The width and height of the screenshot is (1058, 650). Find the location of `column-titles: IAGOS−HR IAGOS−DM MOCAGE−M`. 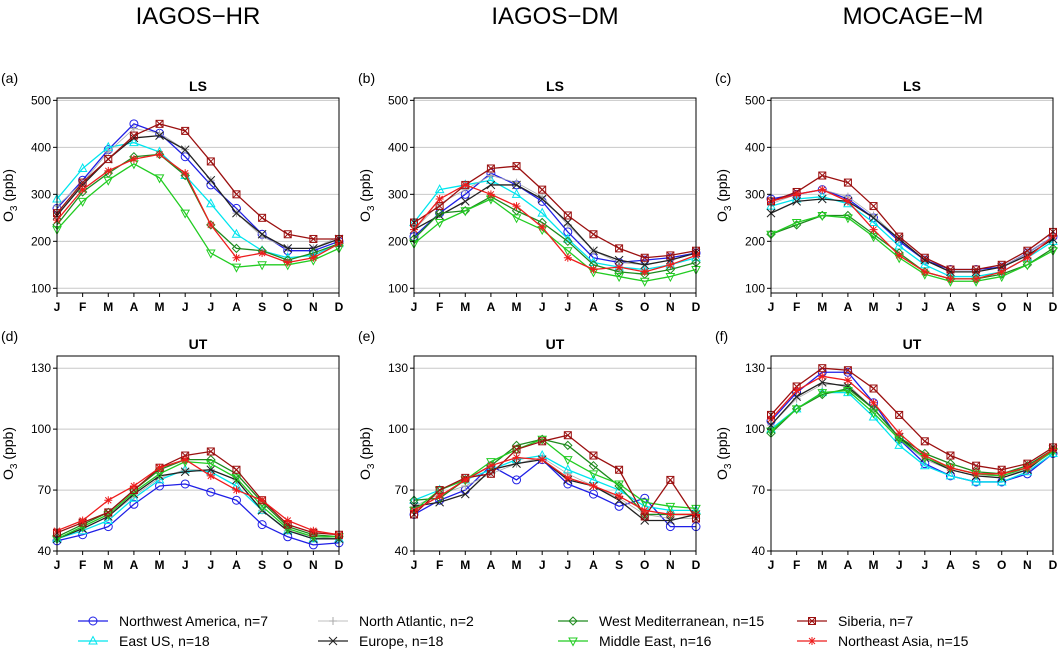

column-titles: IAGOS−HR IAGOS−DM MOCAGE−M is located at coordinates (560, 16).